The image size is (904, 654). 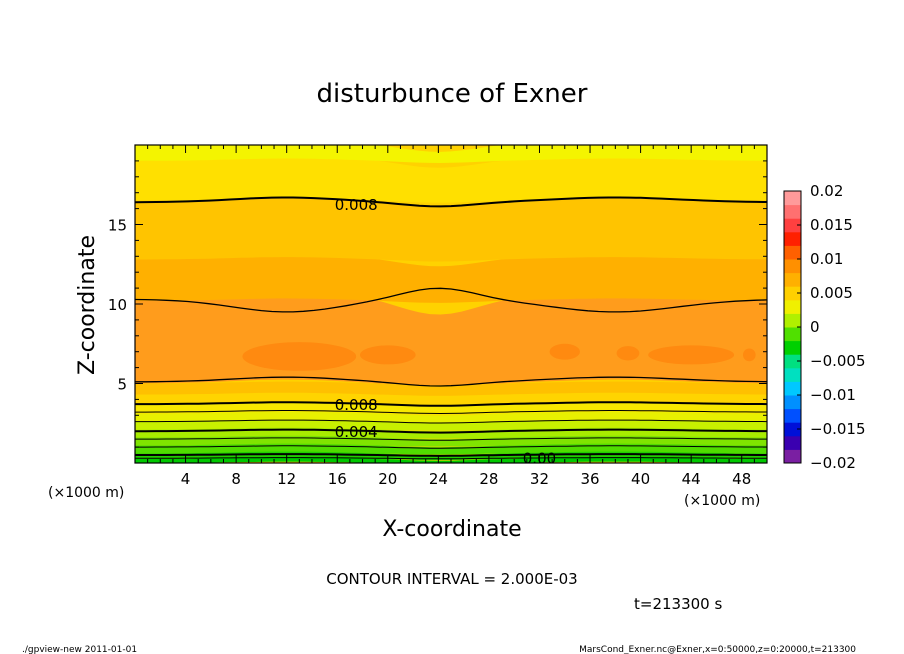 I want to click on time-text: t=213300 s, so click(x=678, y=604).